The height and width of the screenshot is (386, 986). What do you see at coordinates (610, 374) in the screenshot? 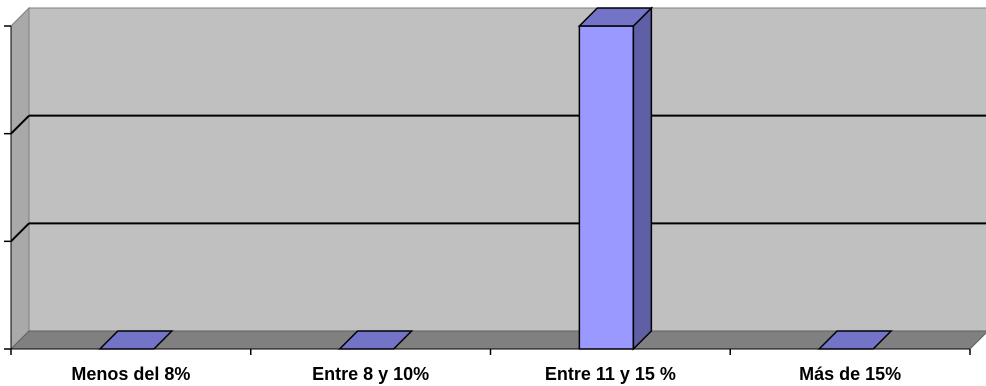
I see `x-tick-label: Entre 11 y 15 %` at bounding box center [610, 374].